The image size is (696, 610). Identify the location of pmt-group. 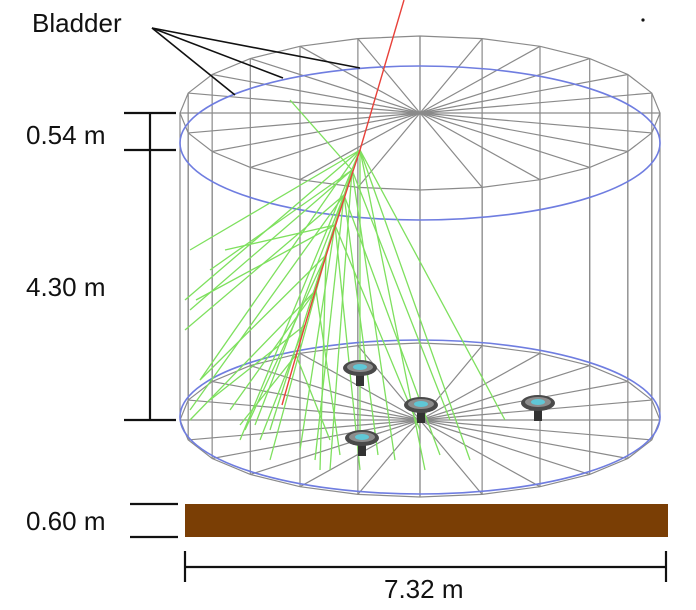
(449, 408).